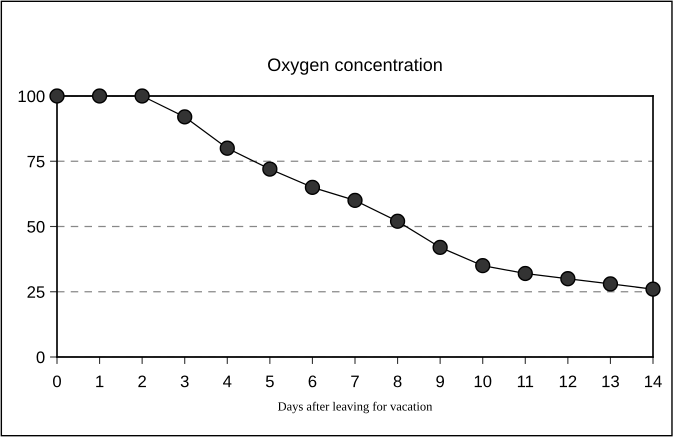 The image size is (674, 437). What do you see at coordinates (568, 381) in the screenshot?
I see `x-tick-label: 12` at bounding box center [568, 381].